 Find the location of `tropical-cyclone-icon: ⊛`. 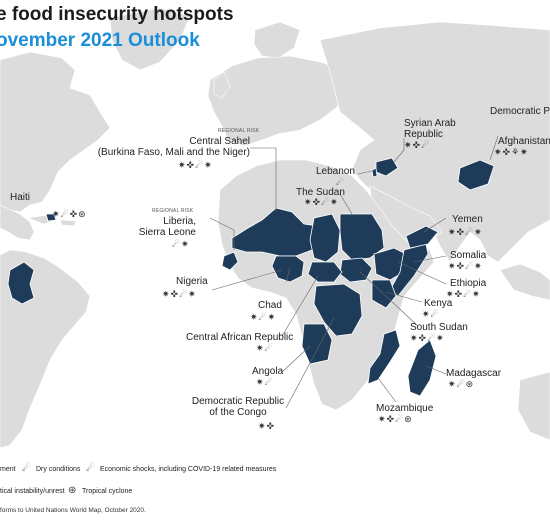

tropical-cyclone-icon: ⊛ is located at coordinates (72, 490).